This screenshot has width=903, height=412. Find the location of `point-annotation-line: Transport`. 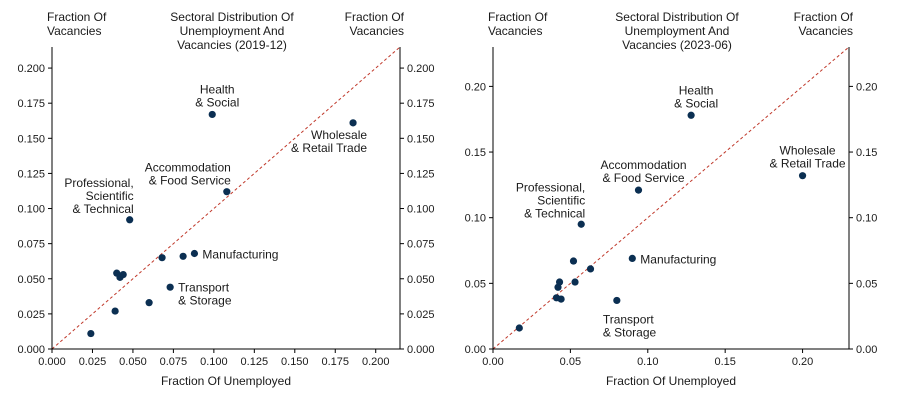

point-annotation-line: Transport is located at coordinates (204, 288).